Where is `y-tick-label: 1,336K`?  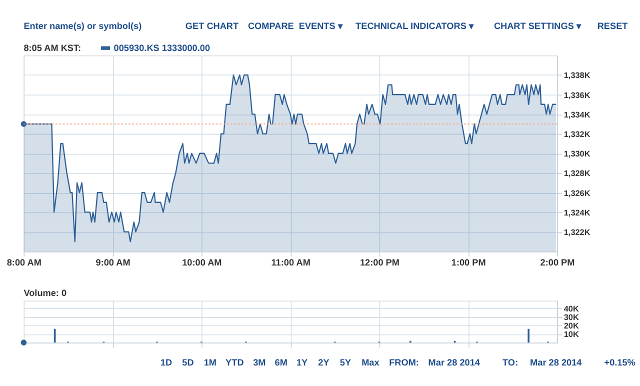 y-tick-label: 1,336K is located at coordinates (577, 95).